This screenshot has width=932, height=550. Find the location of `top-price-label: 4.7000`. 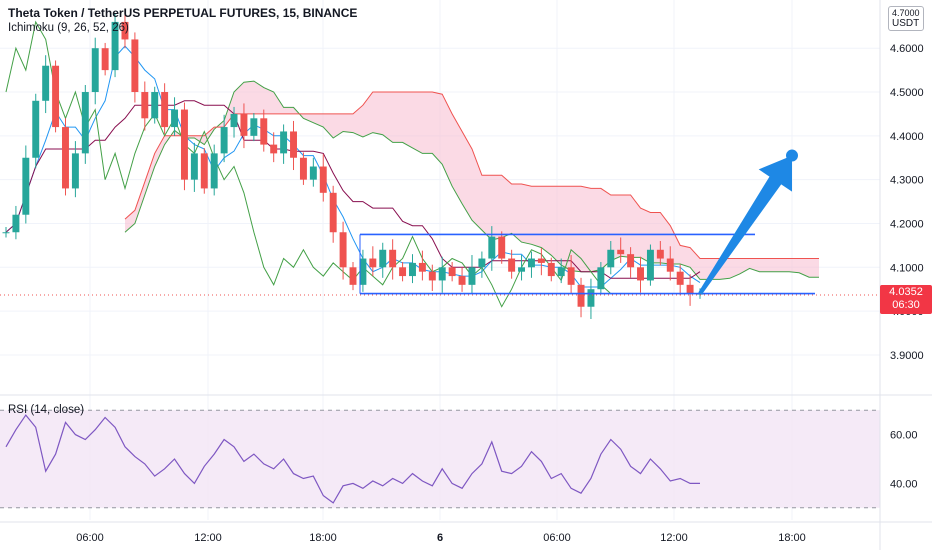

top-price-label: 4.7000 is located at coordinates (906, 13).